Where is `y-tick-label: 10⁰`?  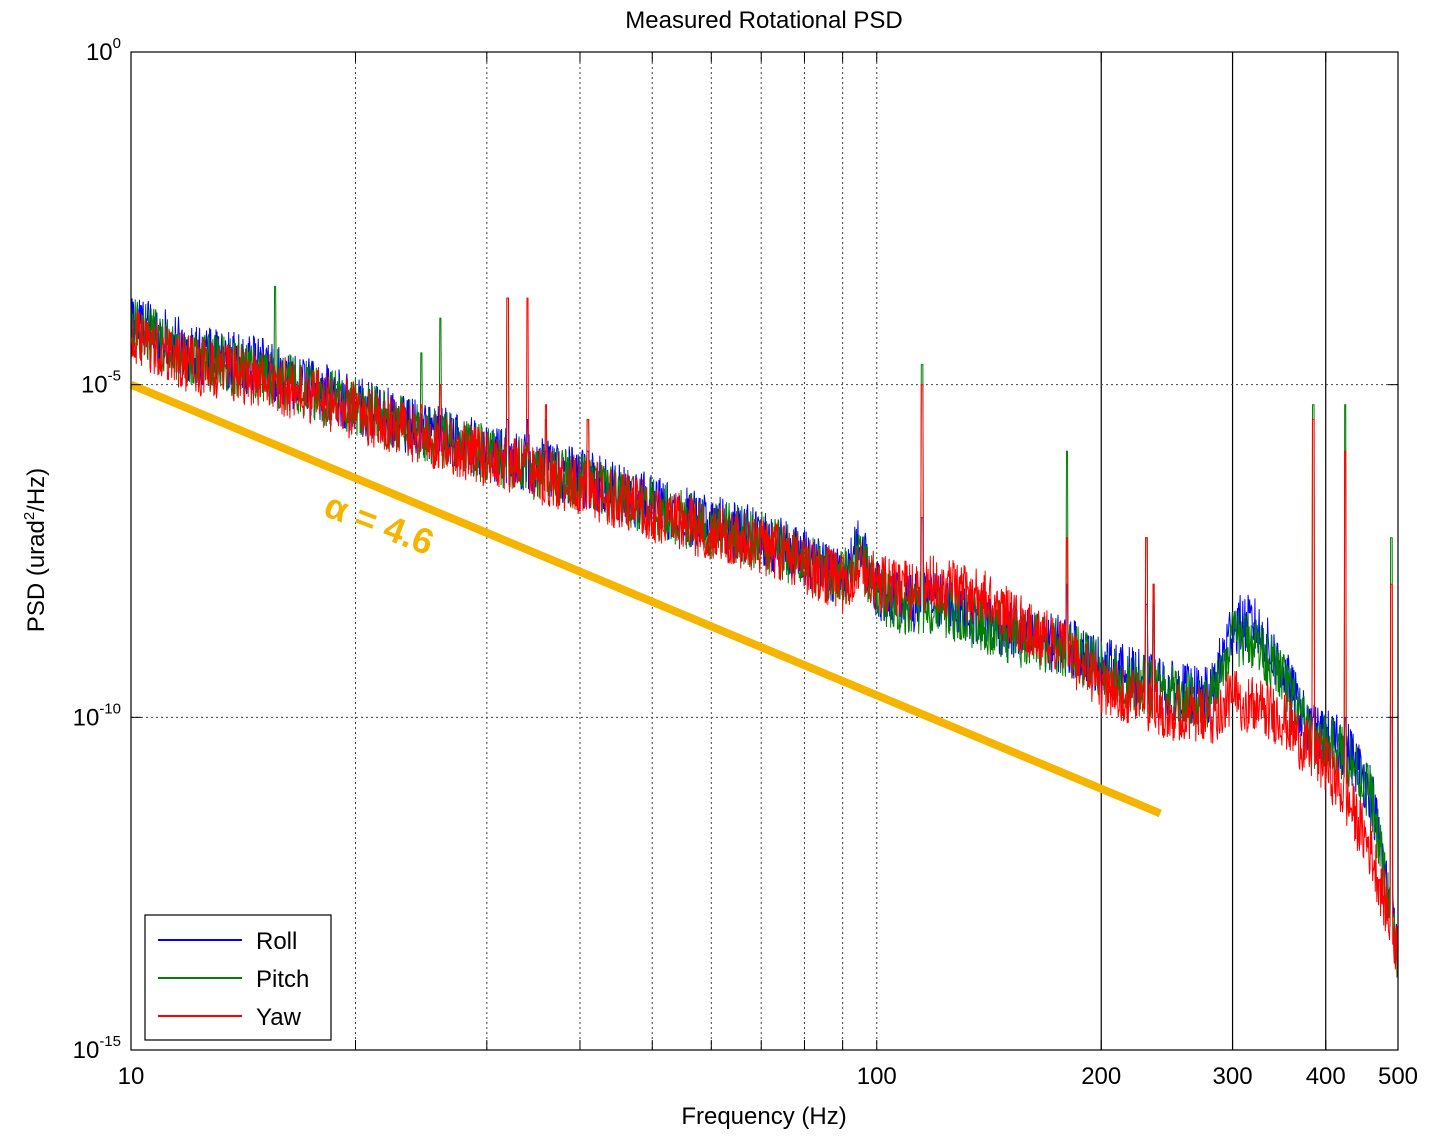
y-tick-label: 10⁰ is located at coordinates (103, 50).